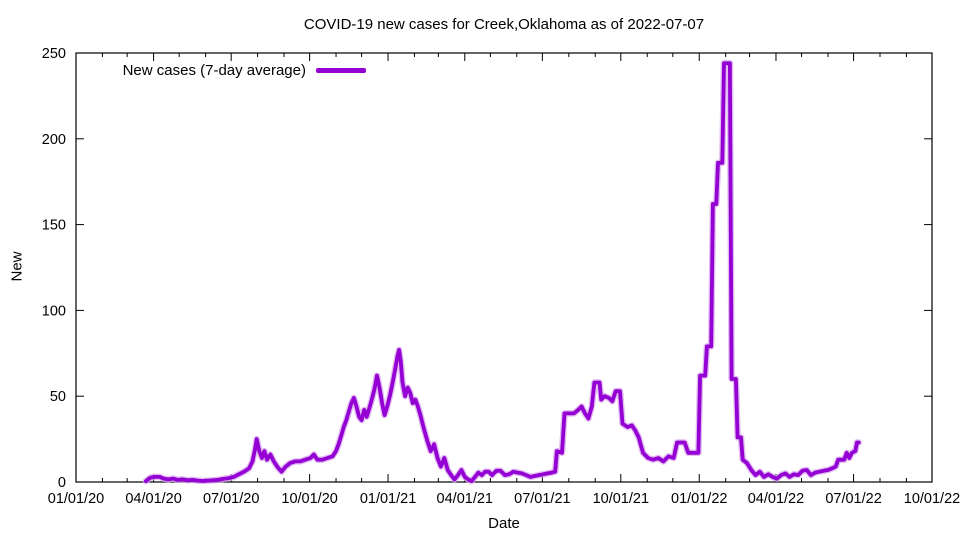  Describe the element at coordinates (54, 140) in the screenshot. I see `y-tick-label: 200` at that location.